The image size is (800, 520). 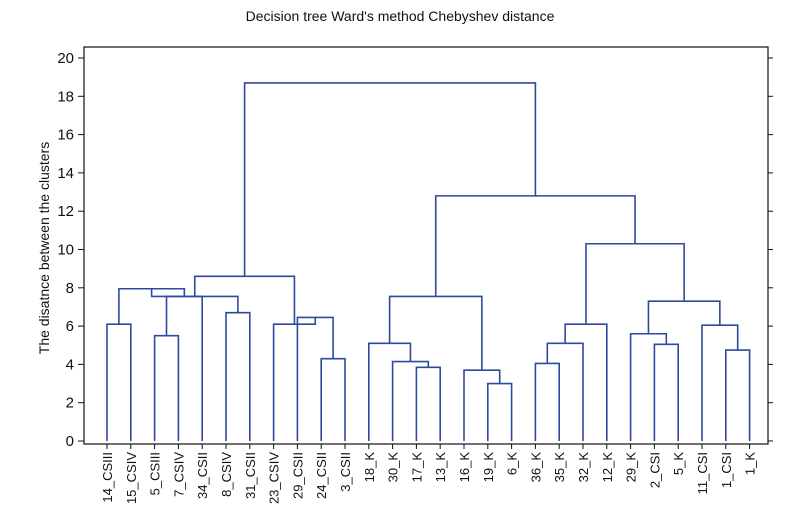 I want to click on leaf-label: 35_K, so click(x=559, y=467).